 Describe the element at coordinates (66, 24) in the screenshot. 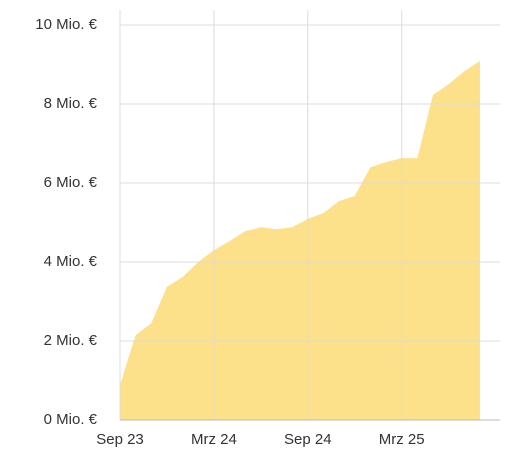

I see `y-tick-label: 10 Mio. €` at that location.